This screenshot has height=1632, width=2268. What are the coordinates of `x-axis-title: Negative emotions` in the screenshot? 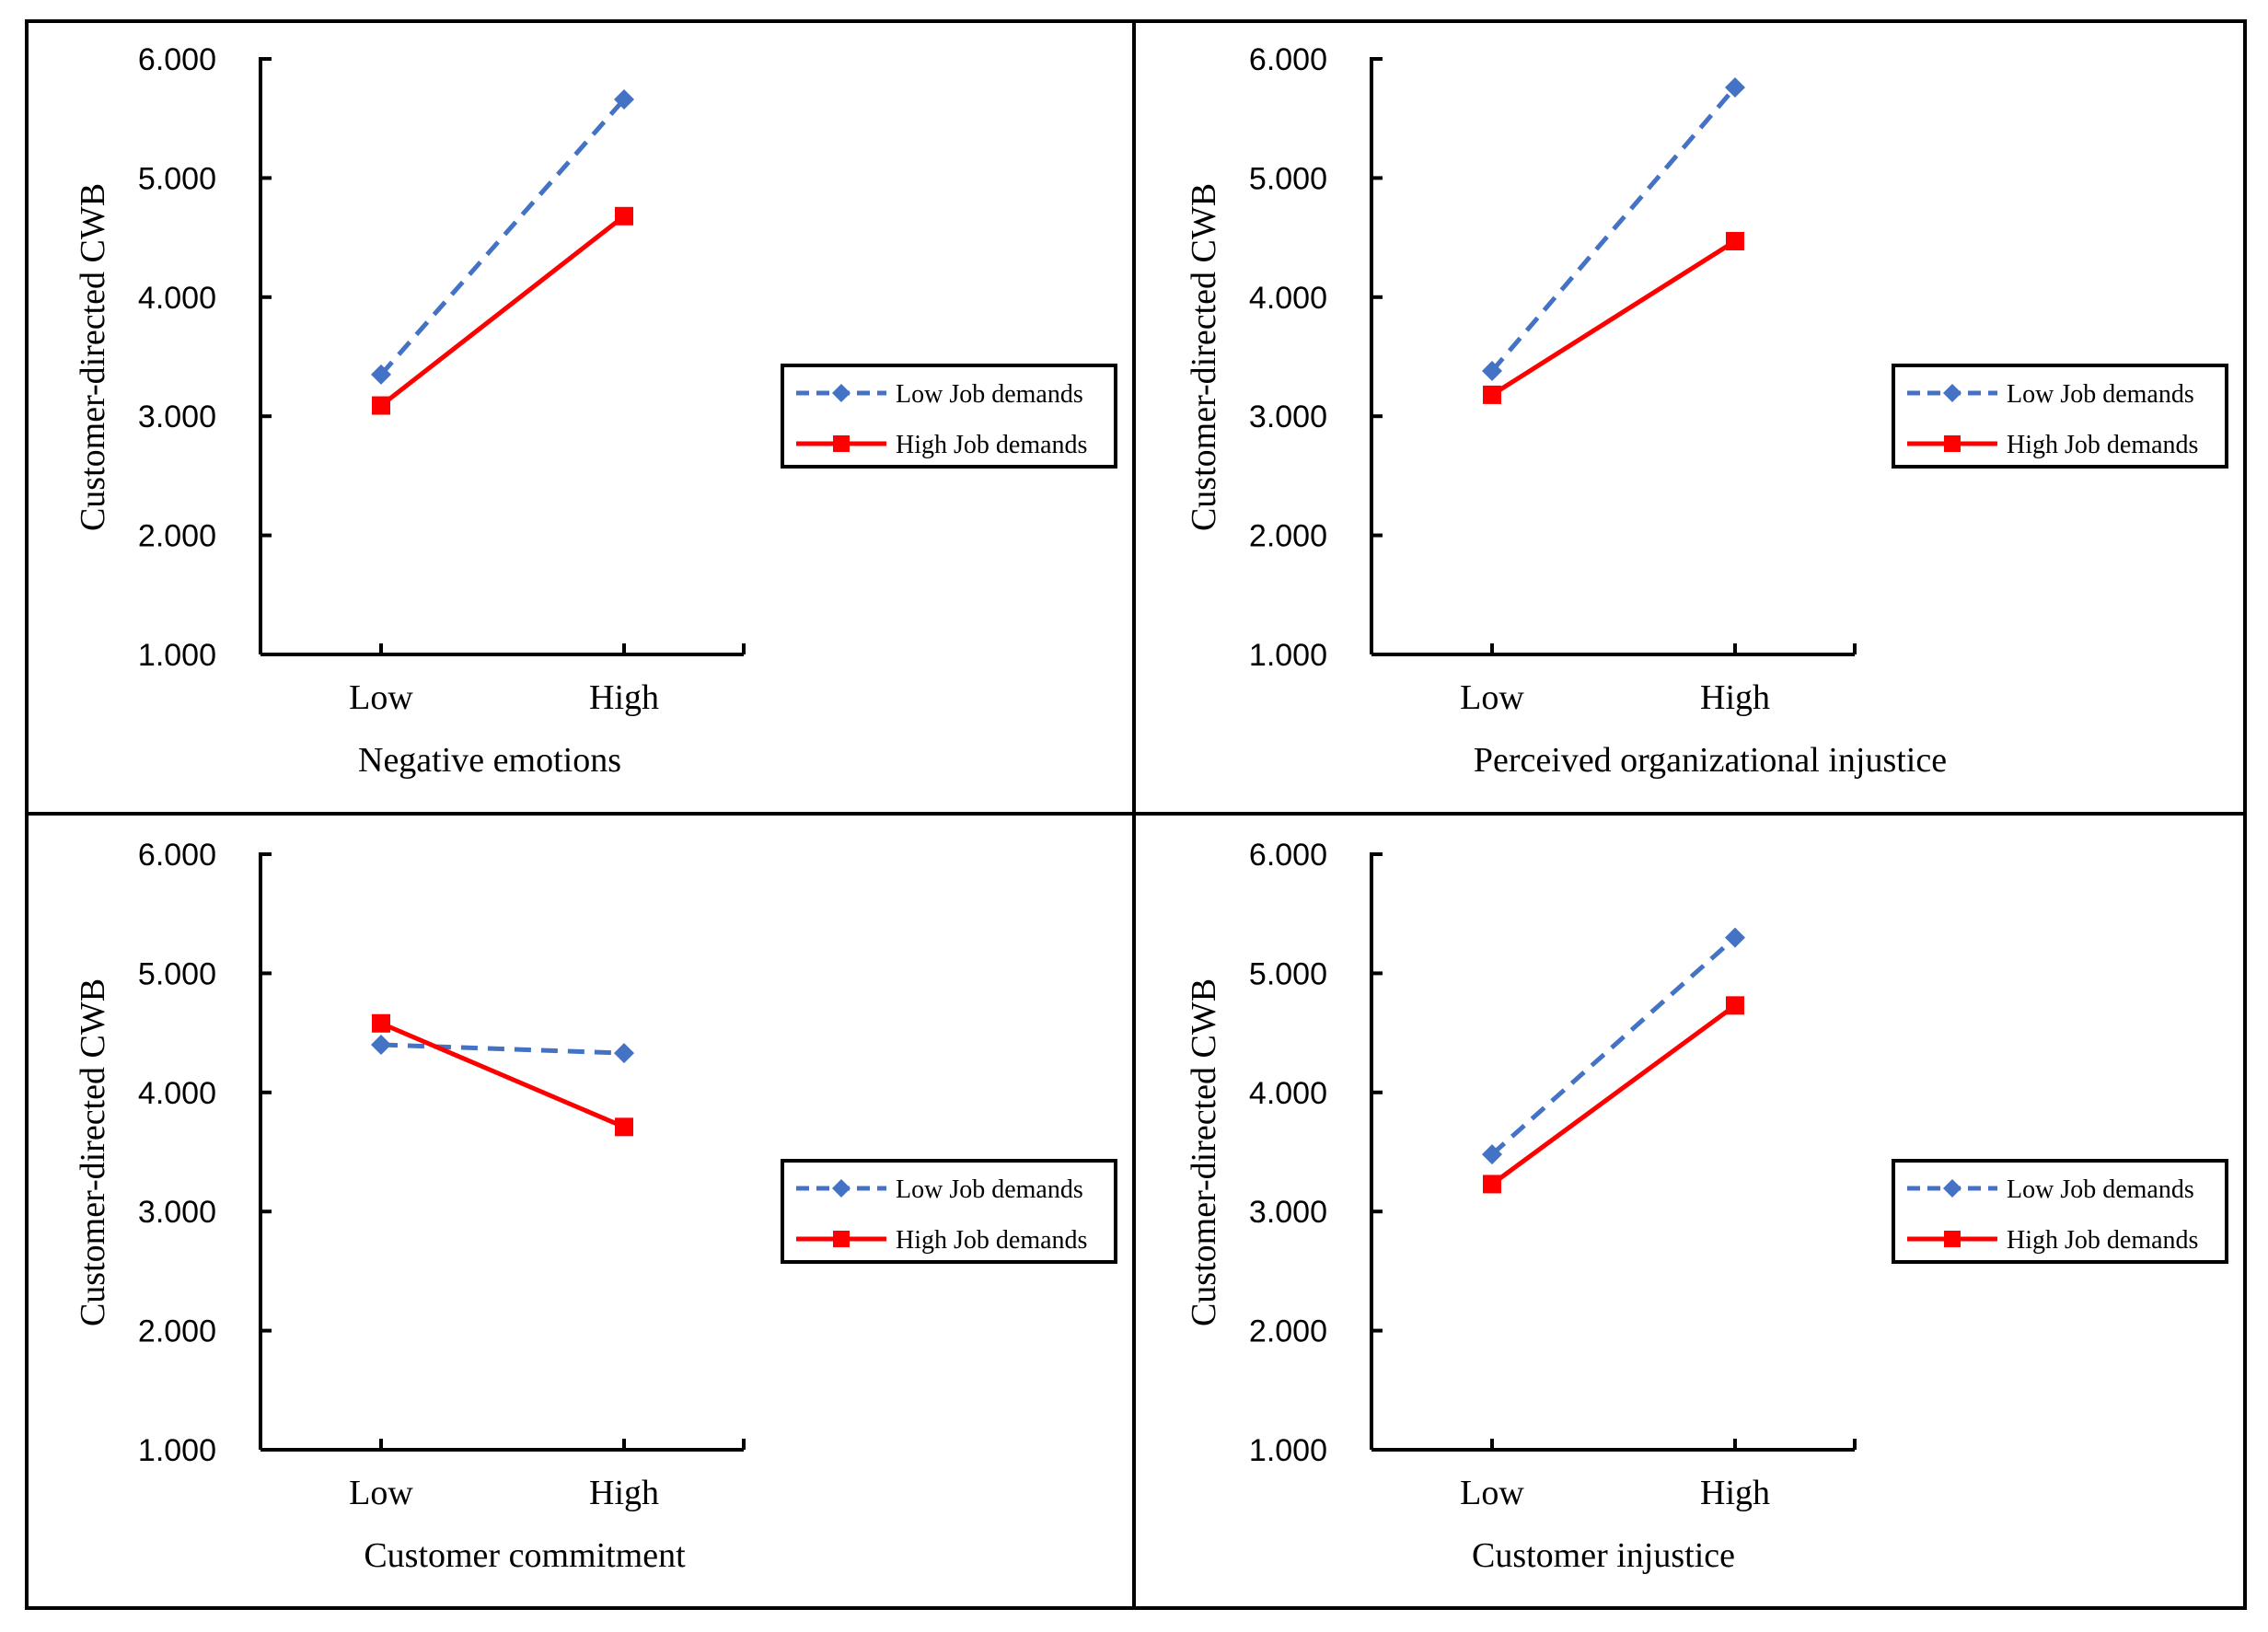 It's located at (489, 760).